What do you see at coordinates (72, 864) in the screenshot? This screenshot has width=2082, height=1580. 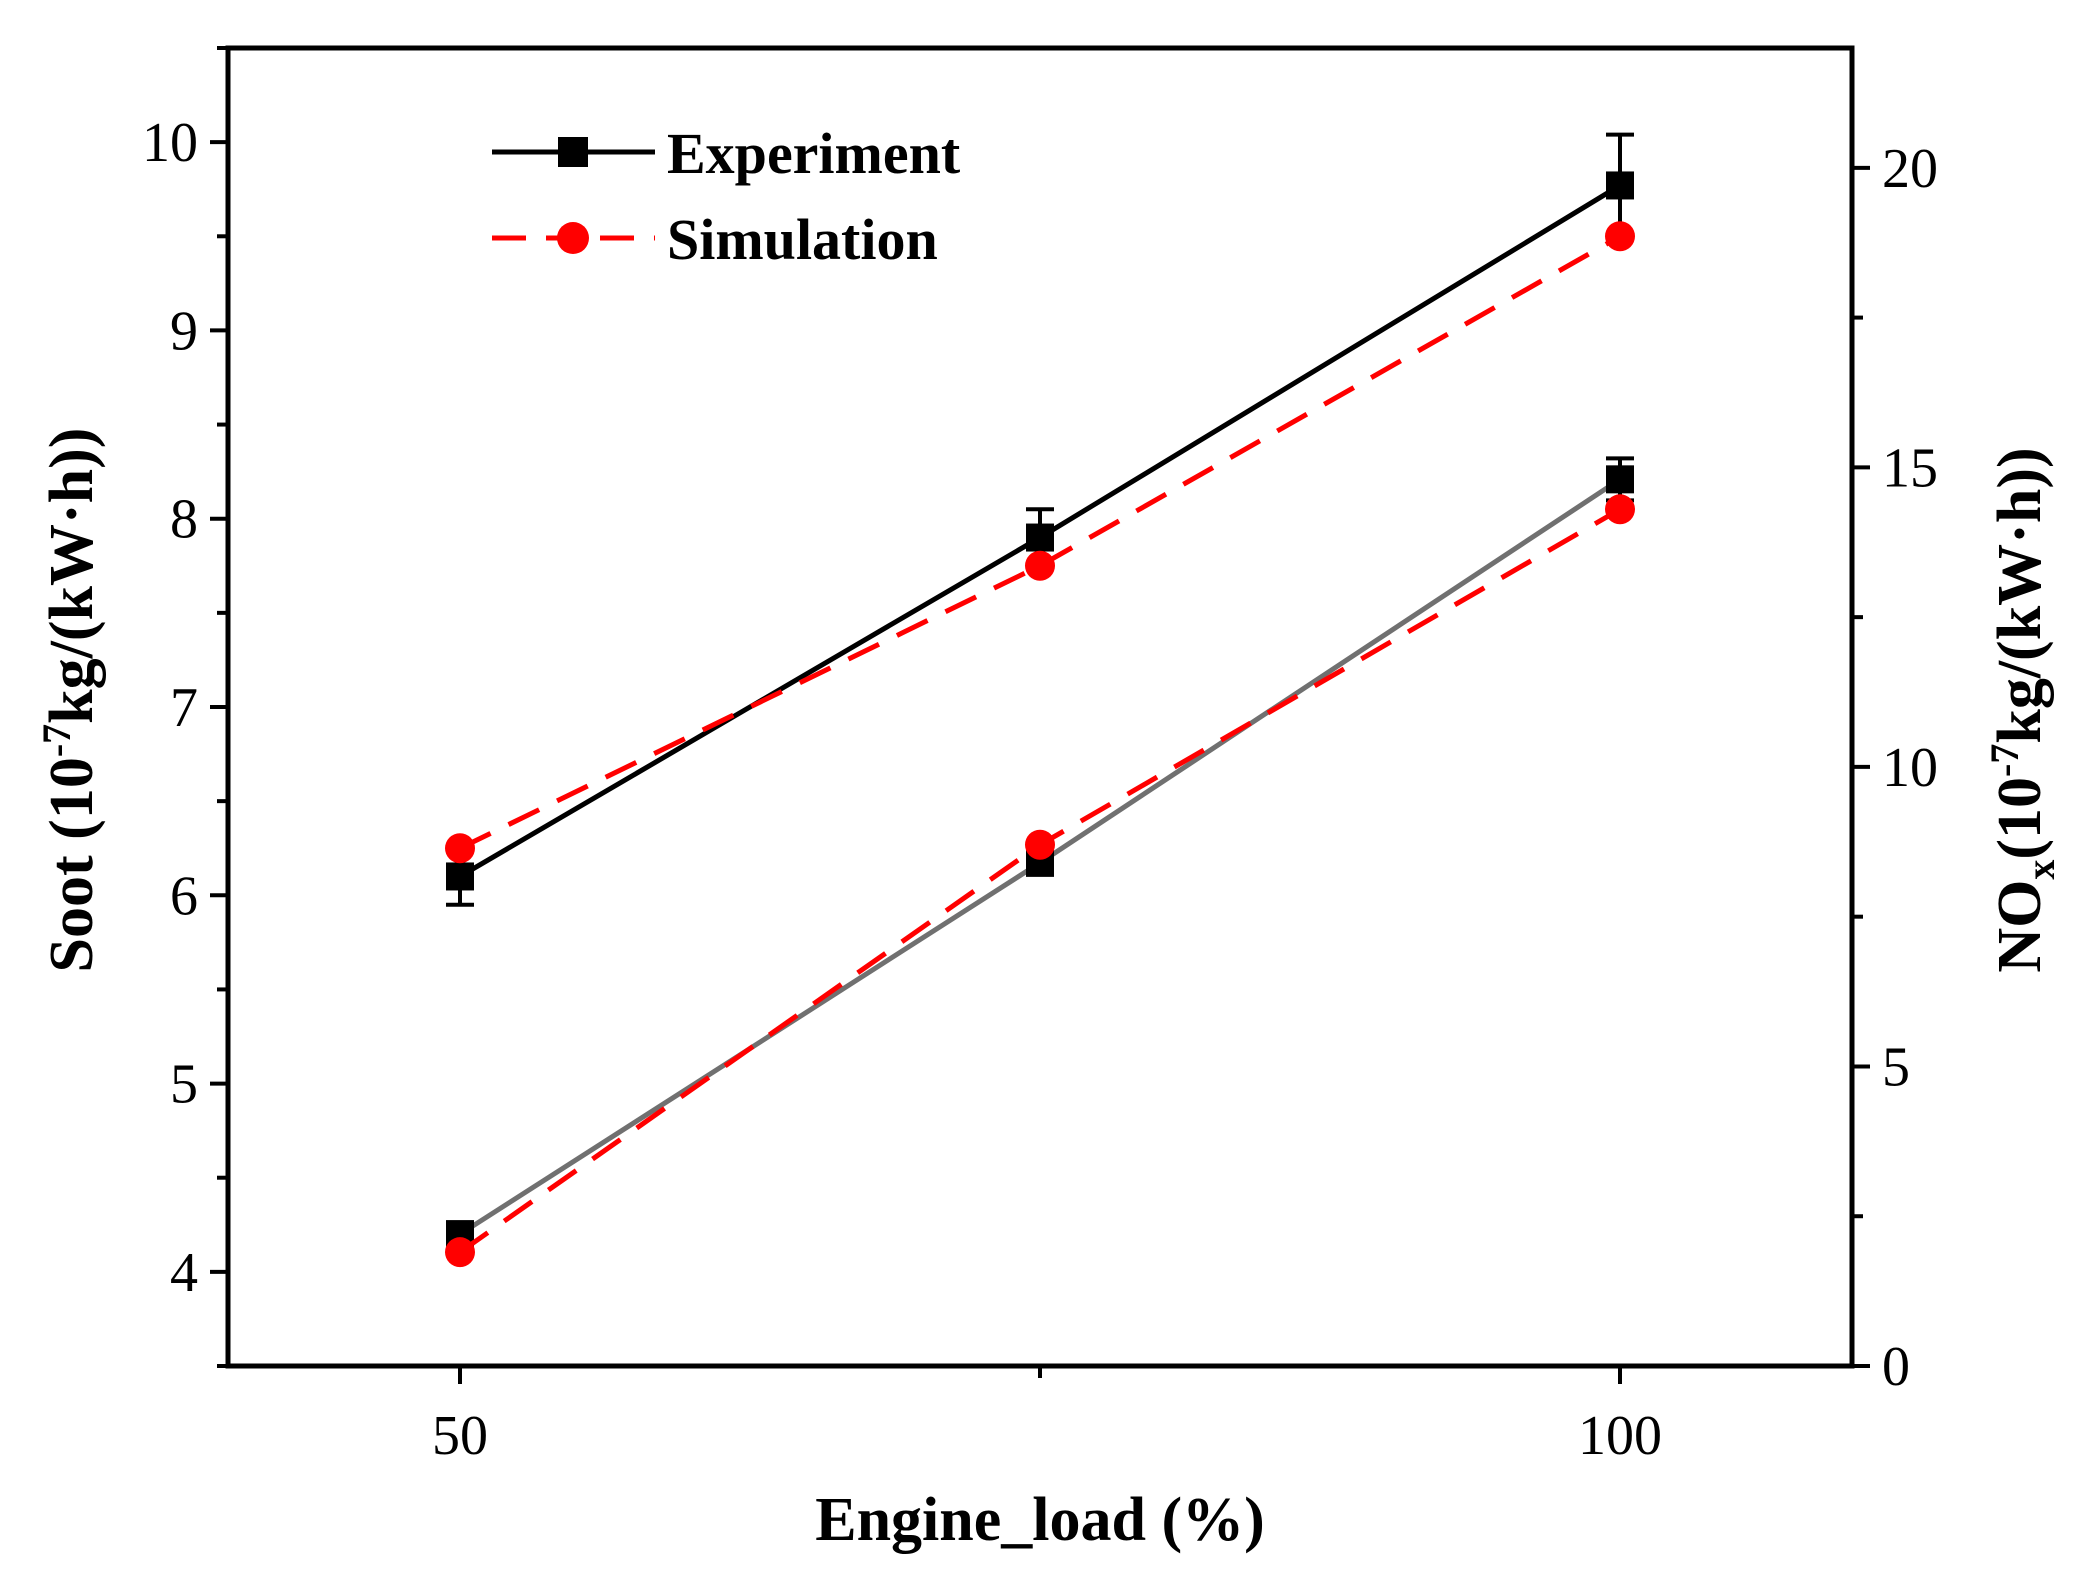 I see `left-y-title-main: Soot (10` at bounding box center [72, 864].